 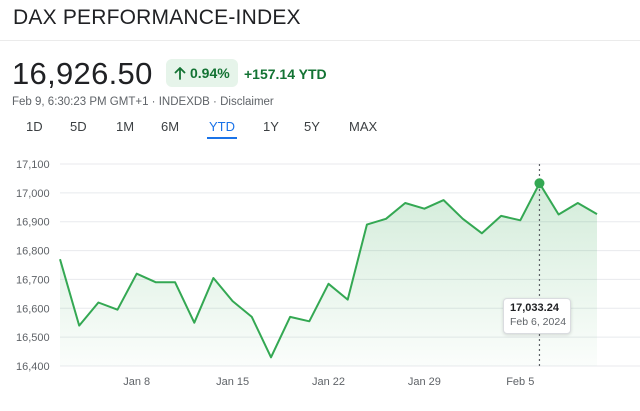 What do you see at coordinates (33, 309) in the screenshot?
I see `y-tick-label: 16,600` at bounding box center [33, 309].